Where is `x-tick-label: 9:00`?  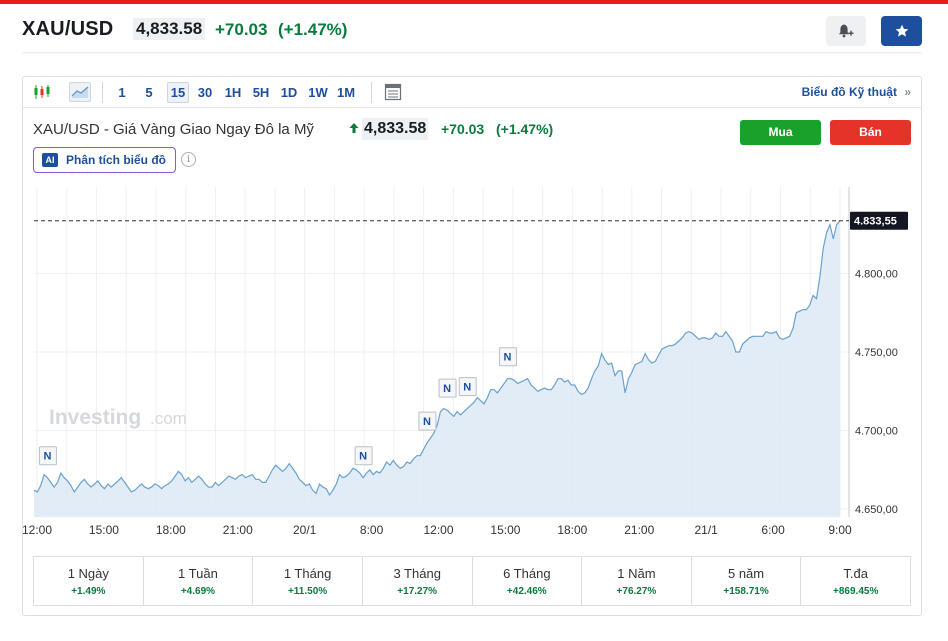 x-tick-label: 9:00 is located at coordinates (840, 530).